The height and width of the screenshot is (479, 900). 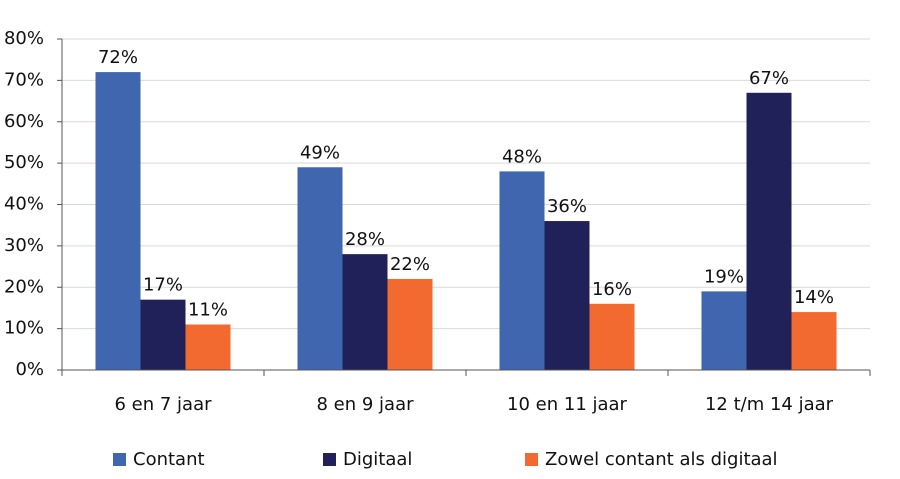 What do you see at coordinates (24, 121) in the screenshot?
I see `y-tick-label: 60%` at bounding box center [24, 121].